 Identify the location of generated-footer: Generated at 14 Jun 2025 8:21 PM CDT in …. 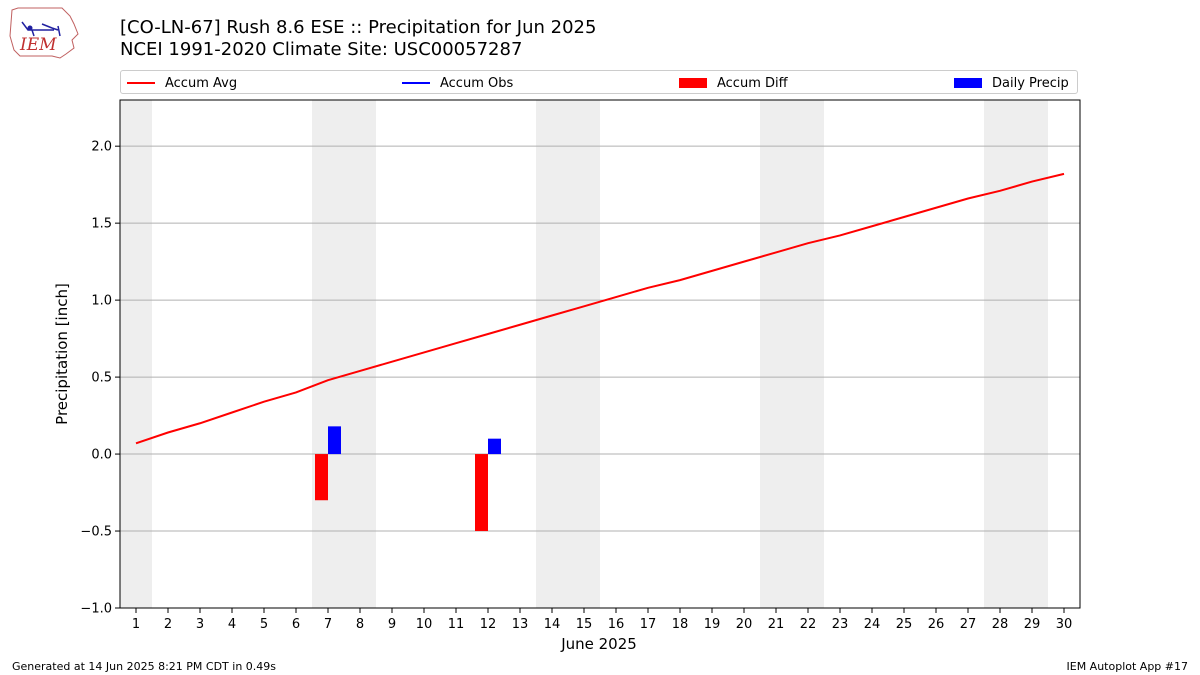
(144, 666).